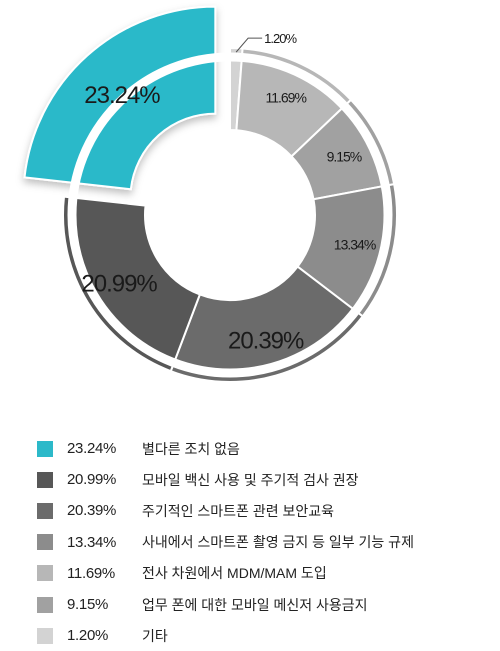 Image resolution: width=500 pixels, height=651 pixels. I want to click on legend-value: 23.24%, so click(92, 449).